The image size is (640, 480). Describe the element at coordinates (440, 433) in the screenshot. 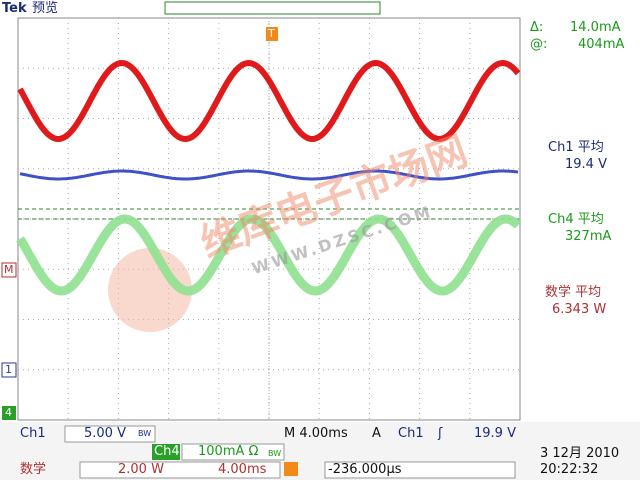

I see `trigger-slope: ʃ` at that location.